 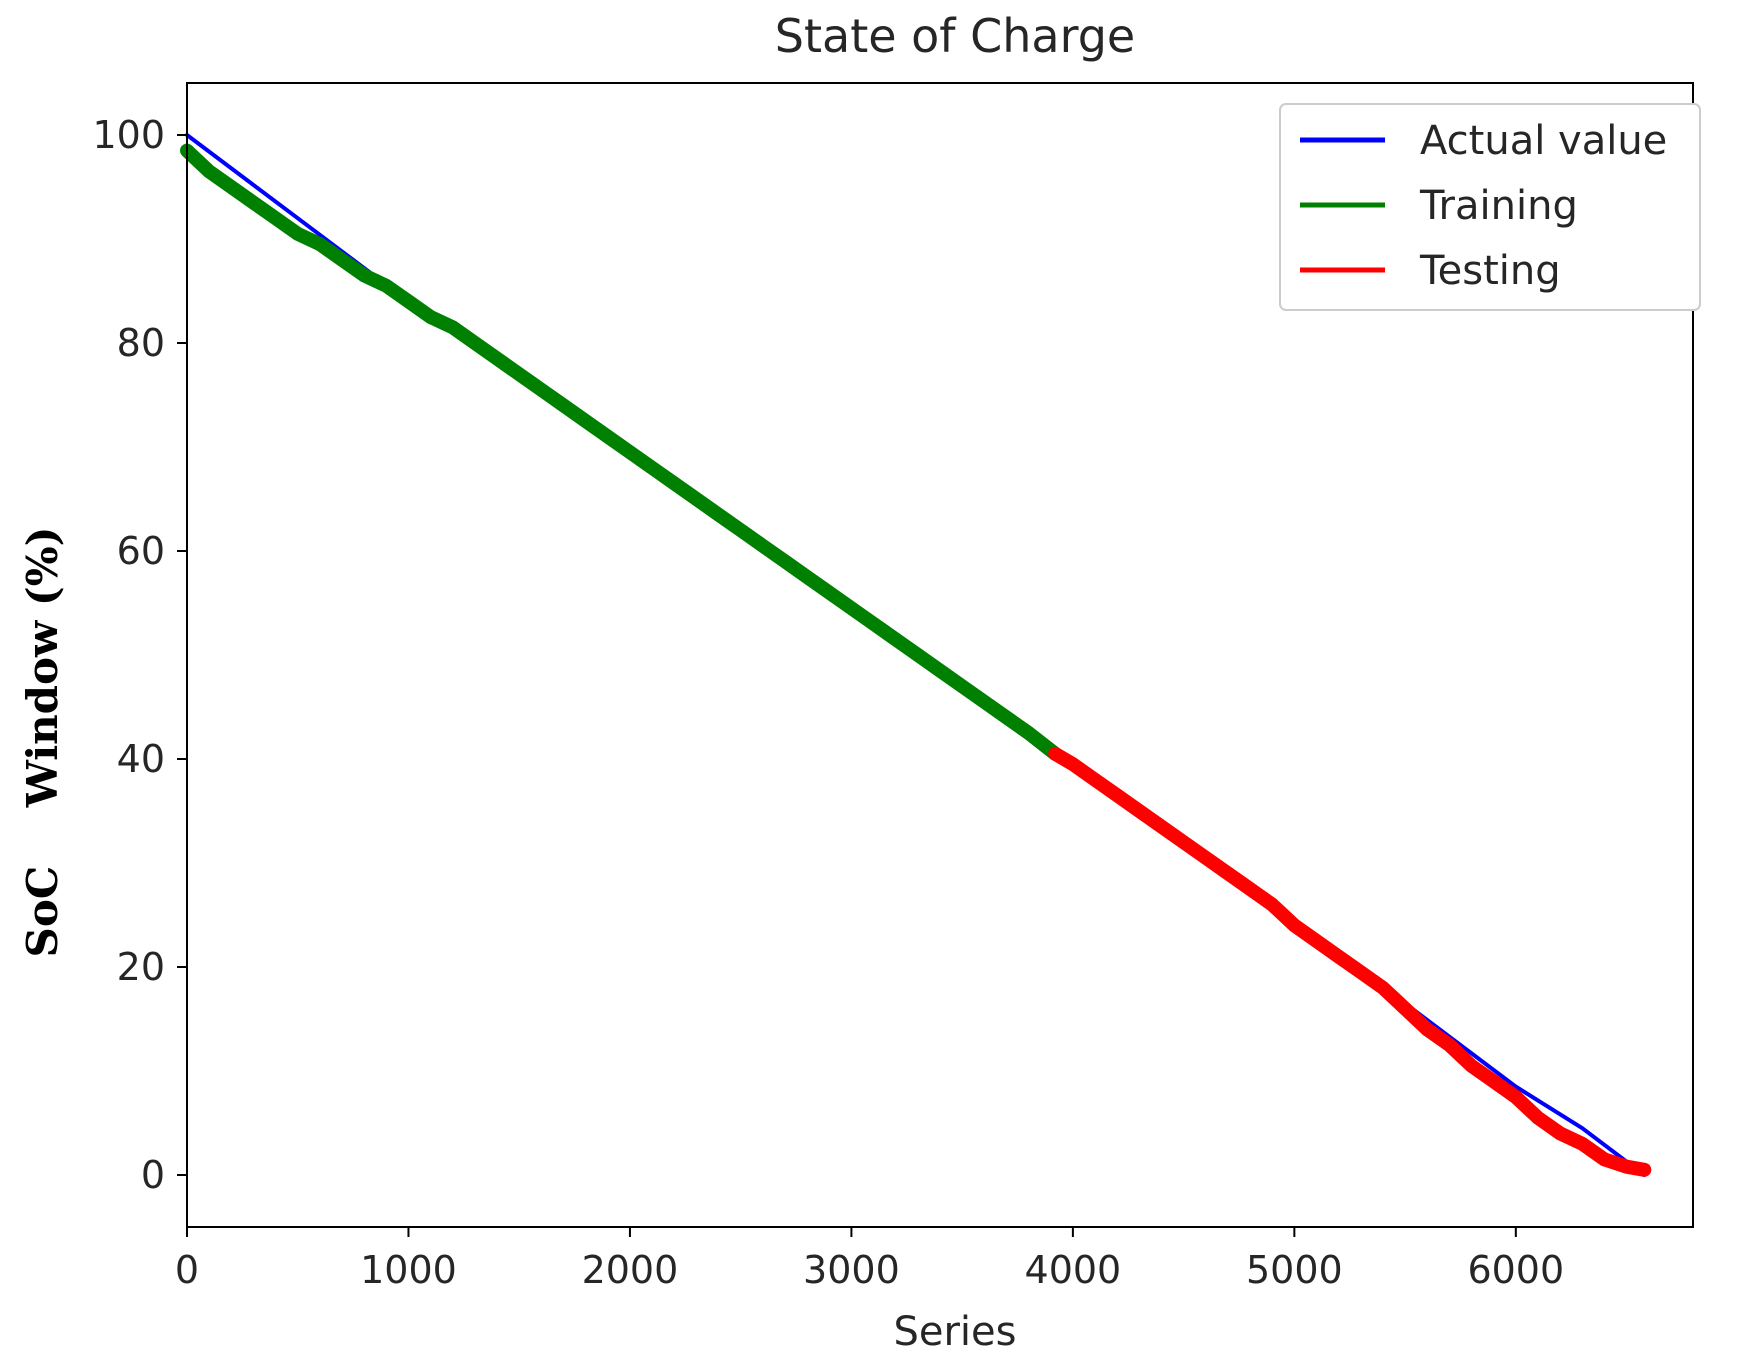 I want to click on y-tick-label: 80, so click(x=141, y=343).